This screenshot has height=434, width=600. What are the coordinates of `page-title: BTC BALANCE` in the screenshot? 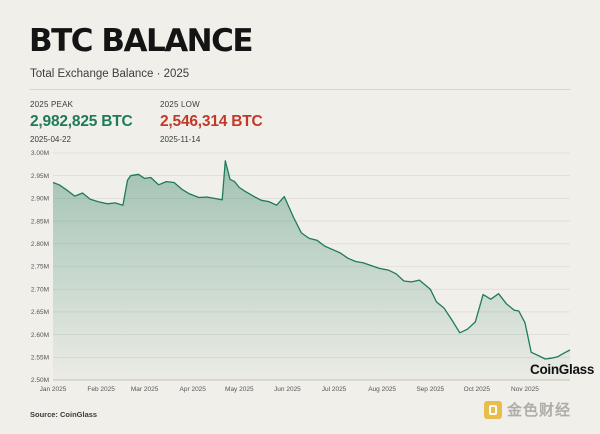 It's located at (141, 41).